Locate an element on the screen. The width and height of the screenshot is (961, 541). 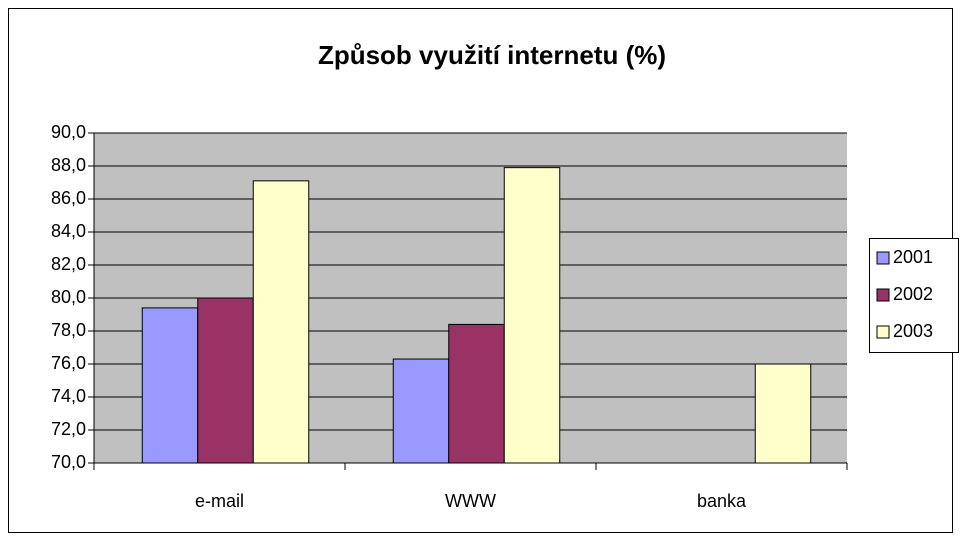
x-tick-label: e-mail is located at coordinates (219, 501).